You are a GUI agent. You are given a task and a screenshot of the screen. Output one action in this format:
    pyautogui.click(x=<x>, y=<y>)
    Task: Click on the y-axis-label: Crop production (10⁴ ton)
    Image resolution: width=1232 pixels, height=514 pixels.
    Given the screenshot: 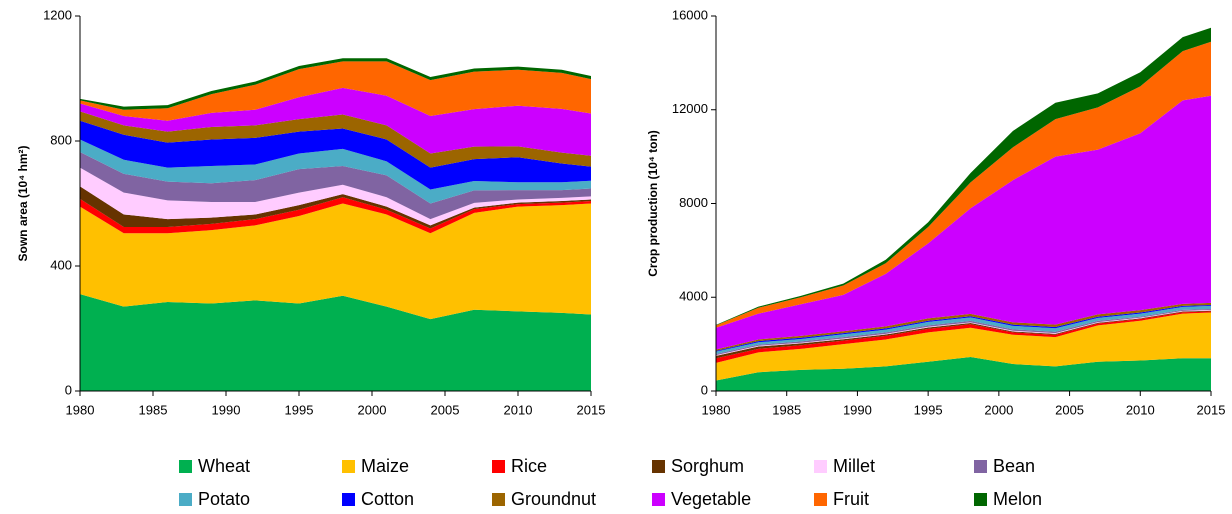 What is the action you would take?
    pyautogui.click(x=653, y=203)
    